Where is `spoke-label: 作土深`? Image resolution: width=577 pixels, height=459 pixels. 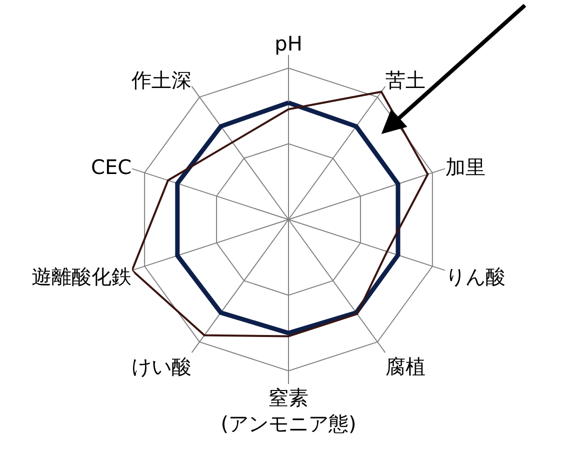 spoke-label: 作土深 is located at coordinates (161, 80).